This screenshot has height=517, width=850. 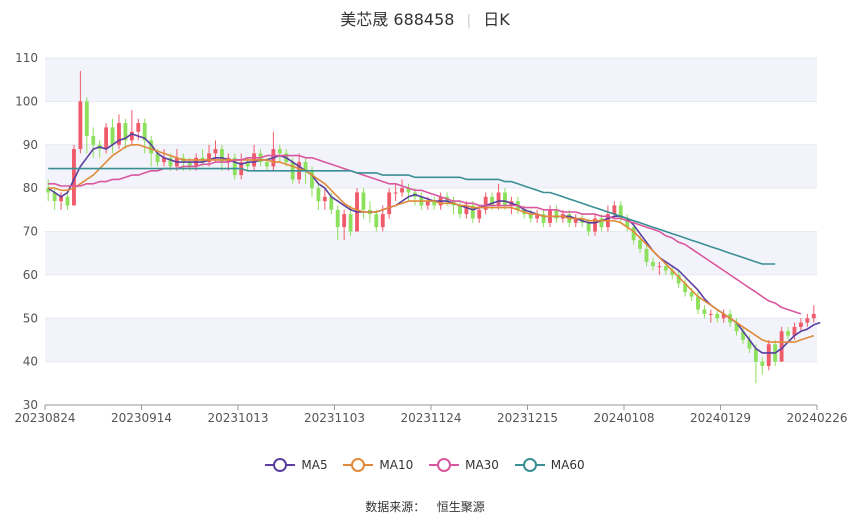 What do you see at coordinates (395, 507) in the screenshot?
I see `source-label: 数据来源：` at bounding box center [395, 507].